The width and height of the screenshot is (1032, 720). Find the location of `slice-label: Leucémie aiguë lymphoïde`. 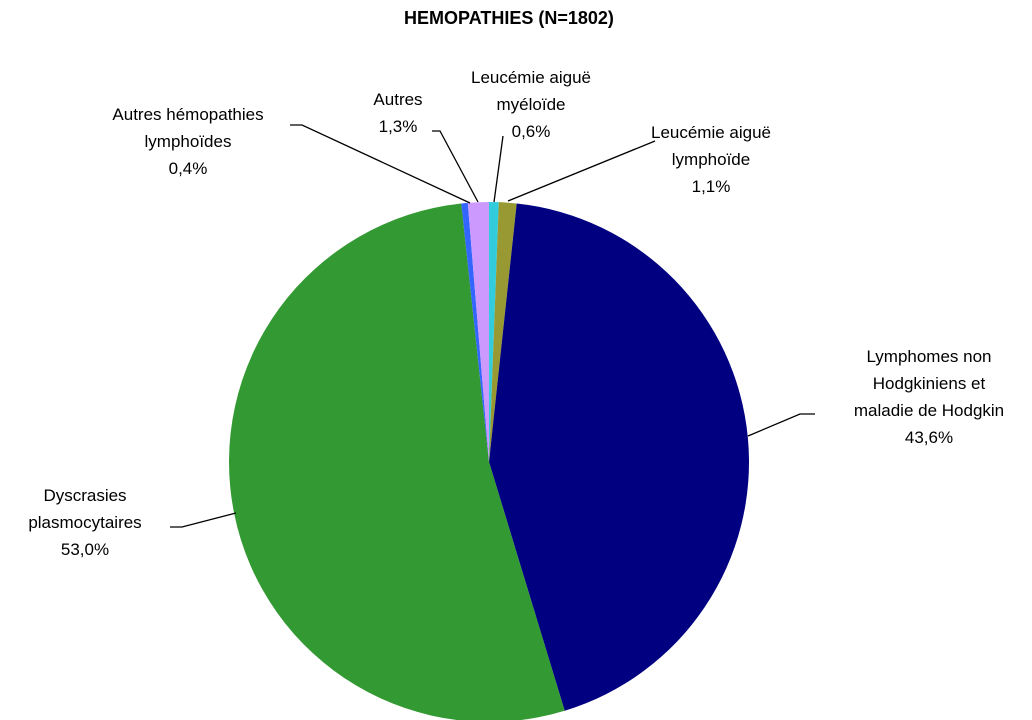

slice-label: Leucémie aiguë lymphoïde is located at coordinates (711, 146).